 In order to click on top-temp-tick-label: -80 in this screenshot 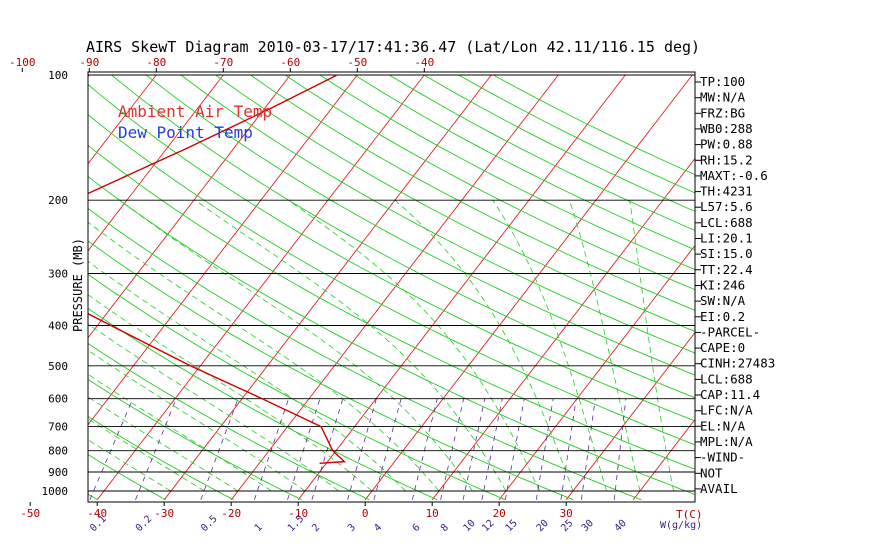, I will do `click(156, 62)`.